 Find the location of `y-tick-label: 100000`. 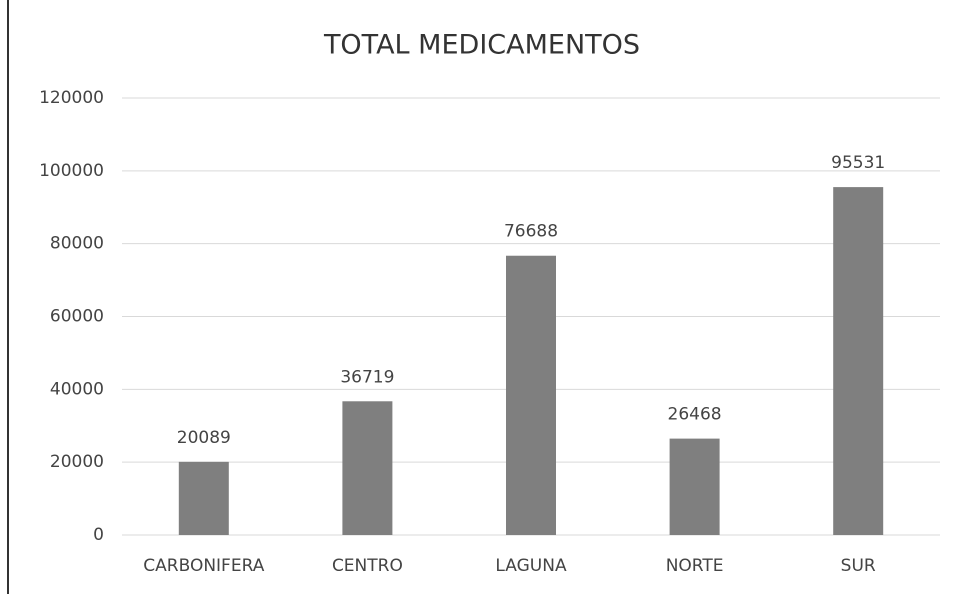

y-tick-label: 100000 is located at coordinates (71, 171).